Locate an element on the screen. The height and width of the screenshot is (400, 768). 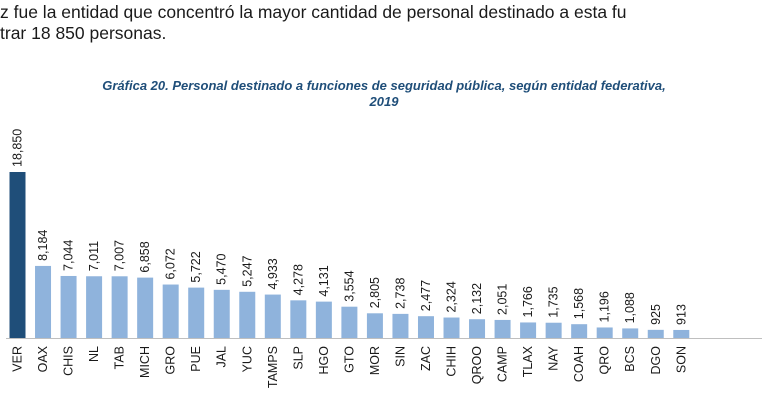
bar-coah is located at coordinates (579, 331).